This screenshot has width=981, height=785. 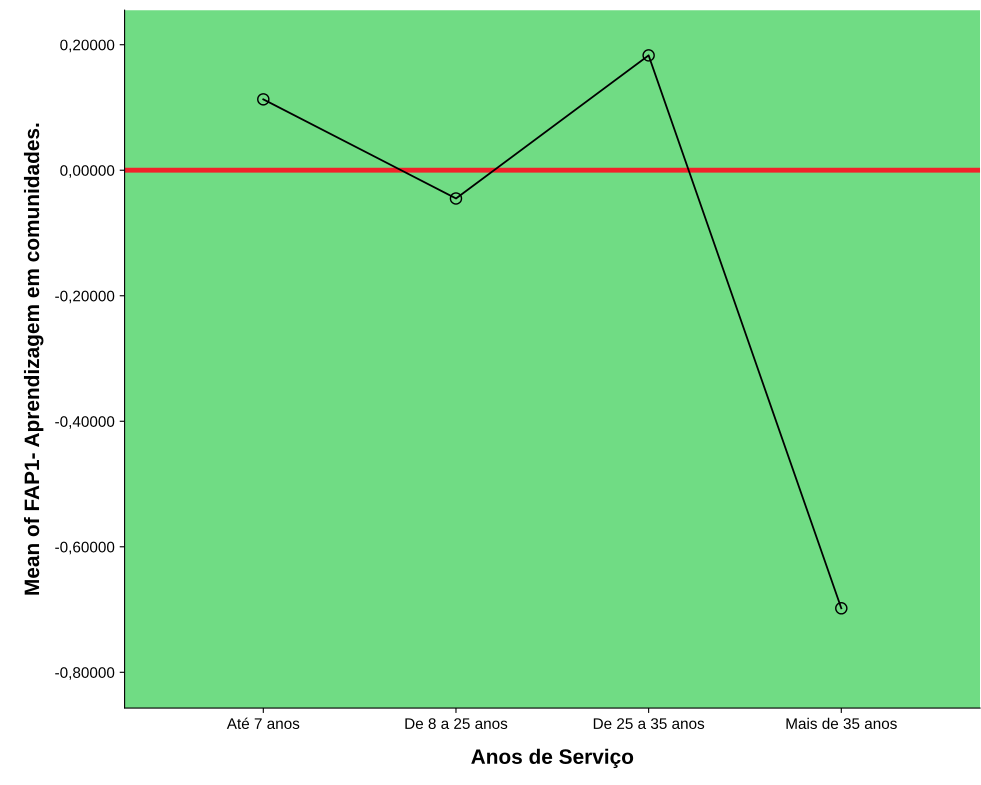 What do you see at coordinates (649, 724) in the screenshot?
I see `x-tick-label: De 25 a 35 anos` at bounding box center [649, 724].